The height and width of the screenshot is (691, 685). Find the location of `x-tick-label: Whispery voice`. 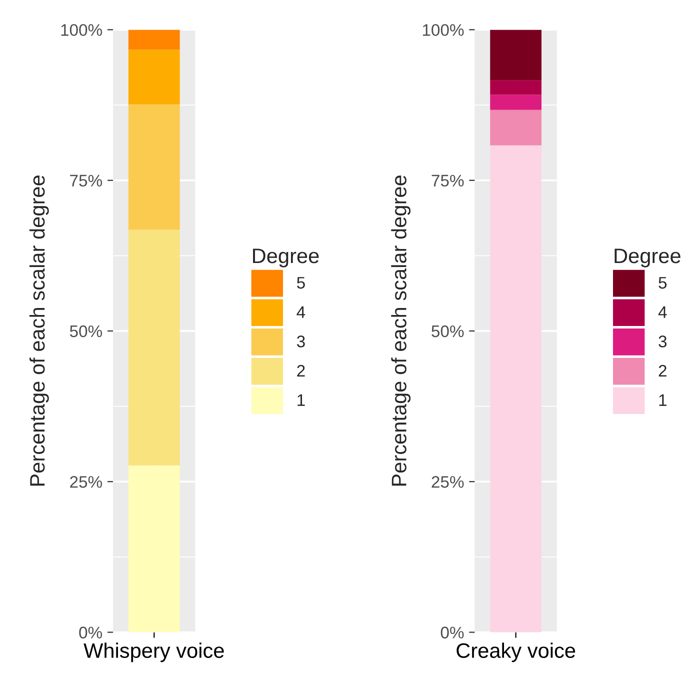

x-tick-label: Whispery voice is located at coordinates (154, 652).